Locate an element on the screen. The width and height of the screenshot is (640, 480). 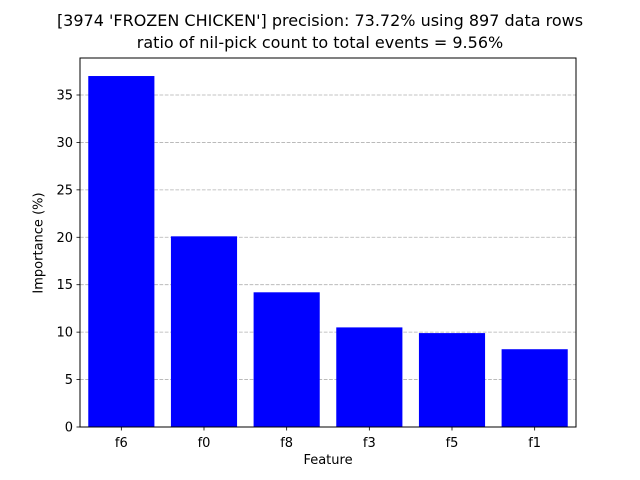
y-tick-label: 15 is located at coordinates (64, 285).